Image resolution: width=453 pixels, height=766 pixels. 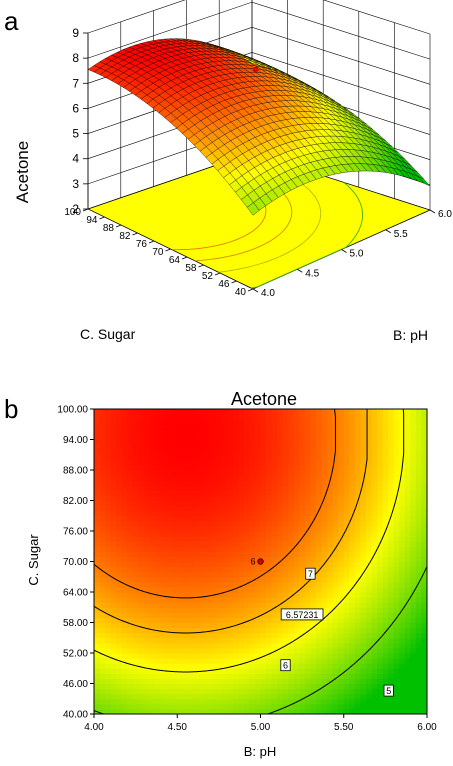 I want to click on y-tick-label: 70.00, so click(x=75, y=562).